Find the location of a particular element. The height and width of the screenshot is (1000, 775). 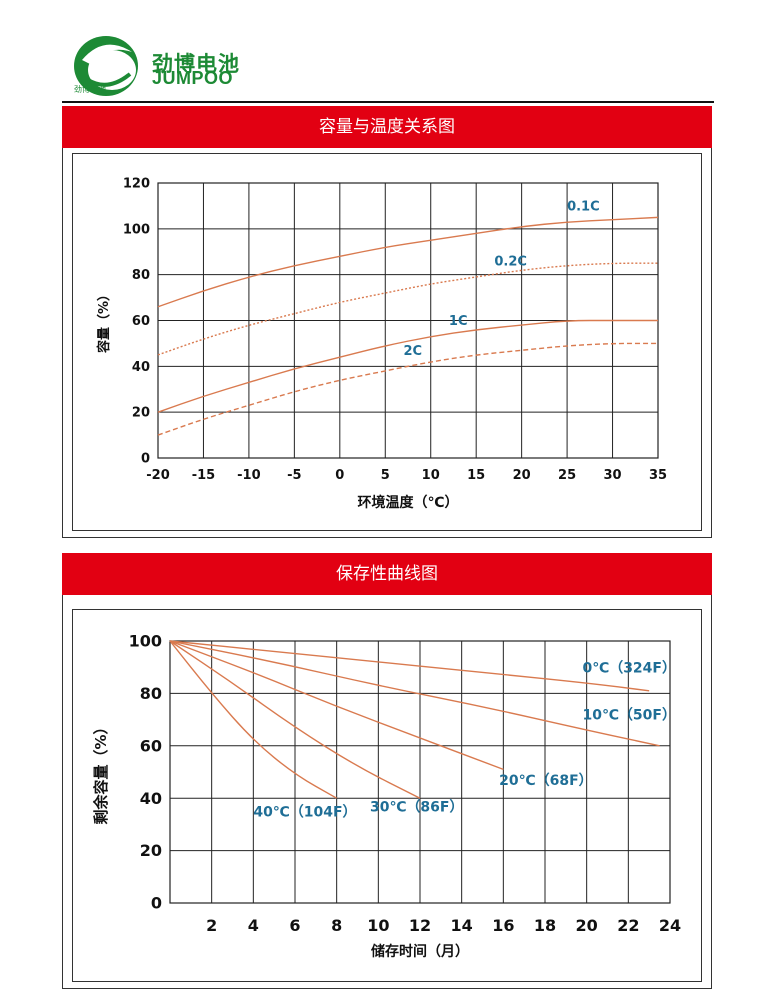

series-label: 1C is located at coordinates (458, 321).